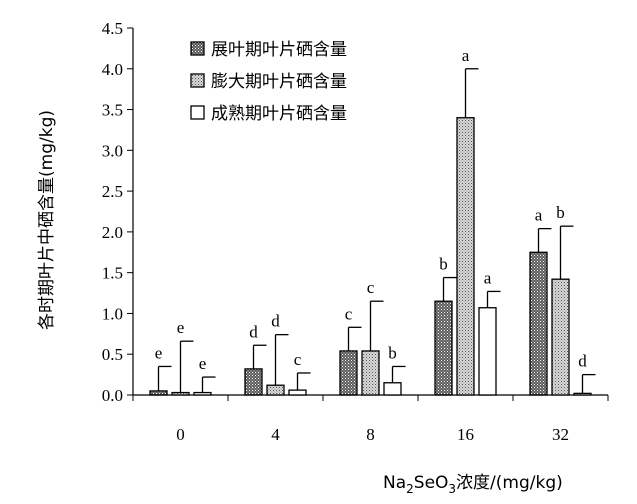 Image resolution: width=637 pixels, height=504 pixels. What do you see at coordinates (279, 82) in the screenshot?
I see `legend-label: 膨大期叶片硒含量` at bounding box center [279, 82].